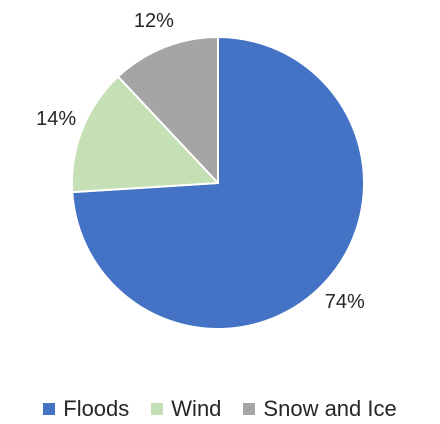 The width and height of the screenshot is (440, 424). What do you see at coordinates (154, 21) in the screenshot?
I see `data-label-snow-and-ice: 12%` at bounding box center [154, 21].